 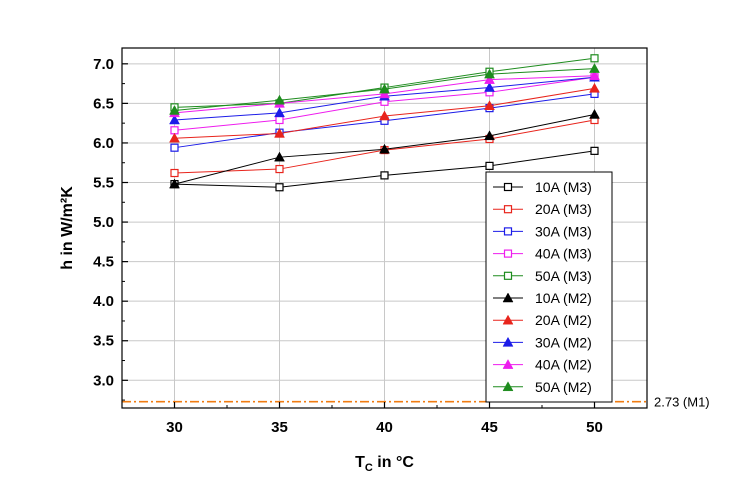 I want to click on legend-item: 30A (M3), so click(x=542, y=231).